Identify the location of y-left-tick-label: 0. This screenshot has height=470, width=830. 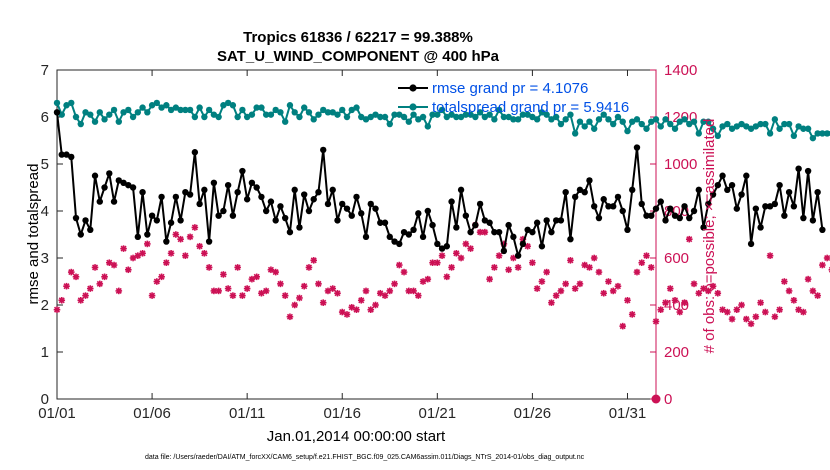
(45, 399).